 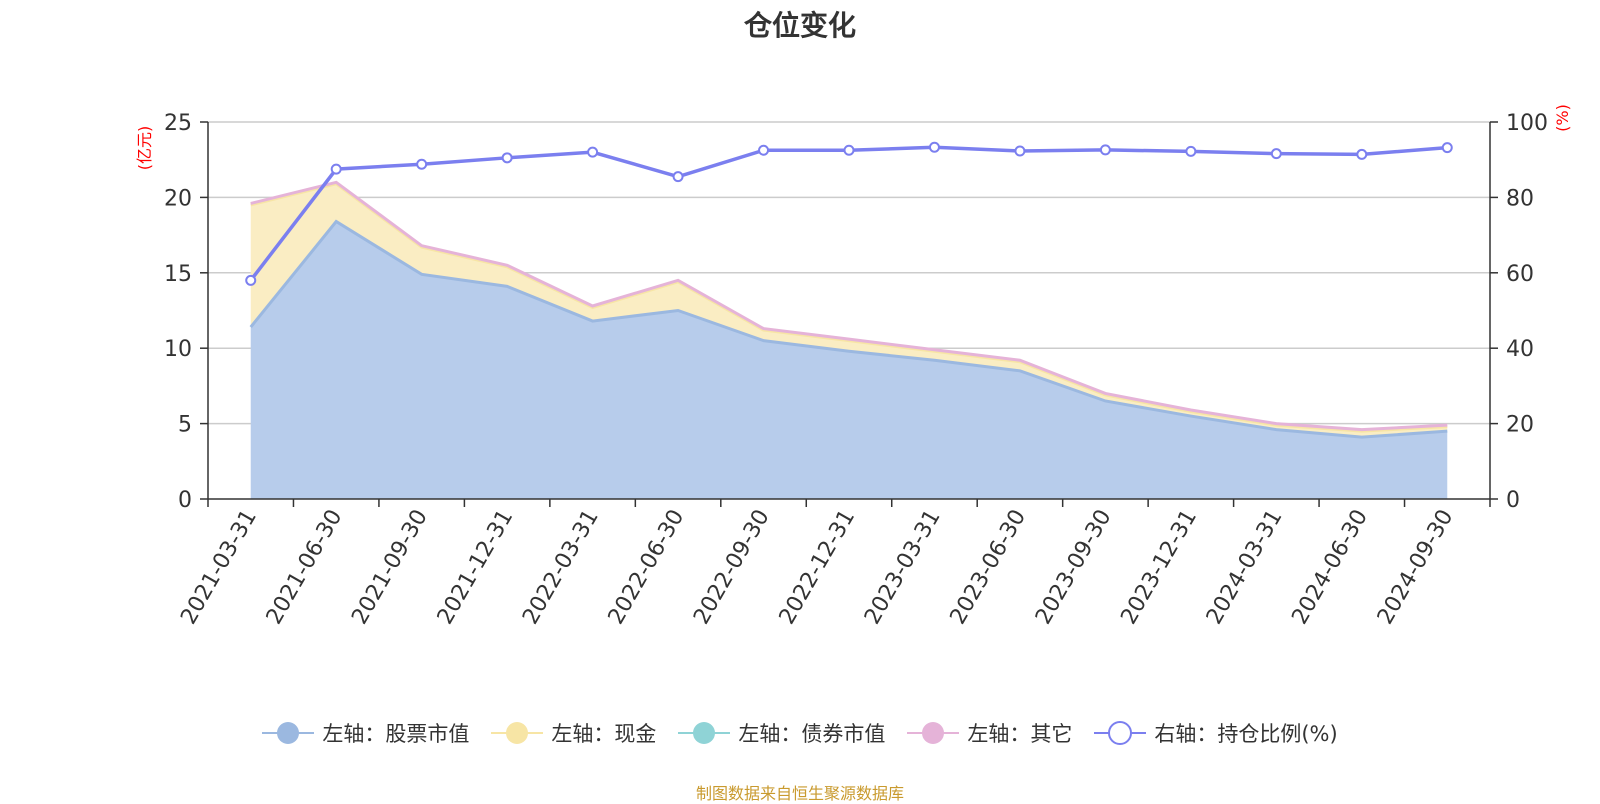 I want to click on left-axis-tick-label: 0, so click(x=185, y=500).